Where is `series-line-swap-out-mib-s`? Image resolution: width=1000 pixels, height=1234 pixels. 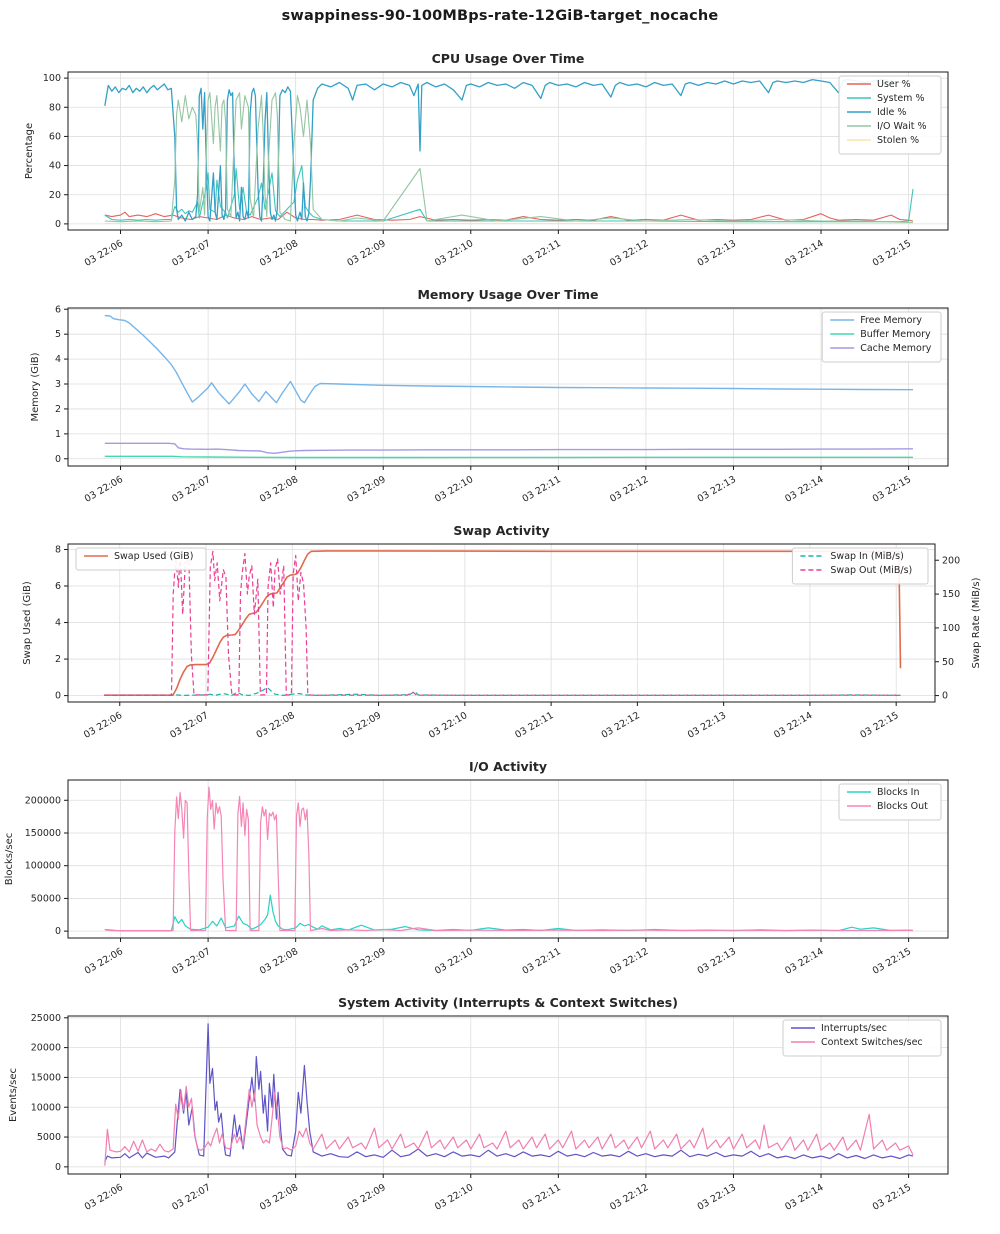
series-line-swap-out-mib-s is located at coordinates (502, 623).